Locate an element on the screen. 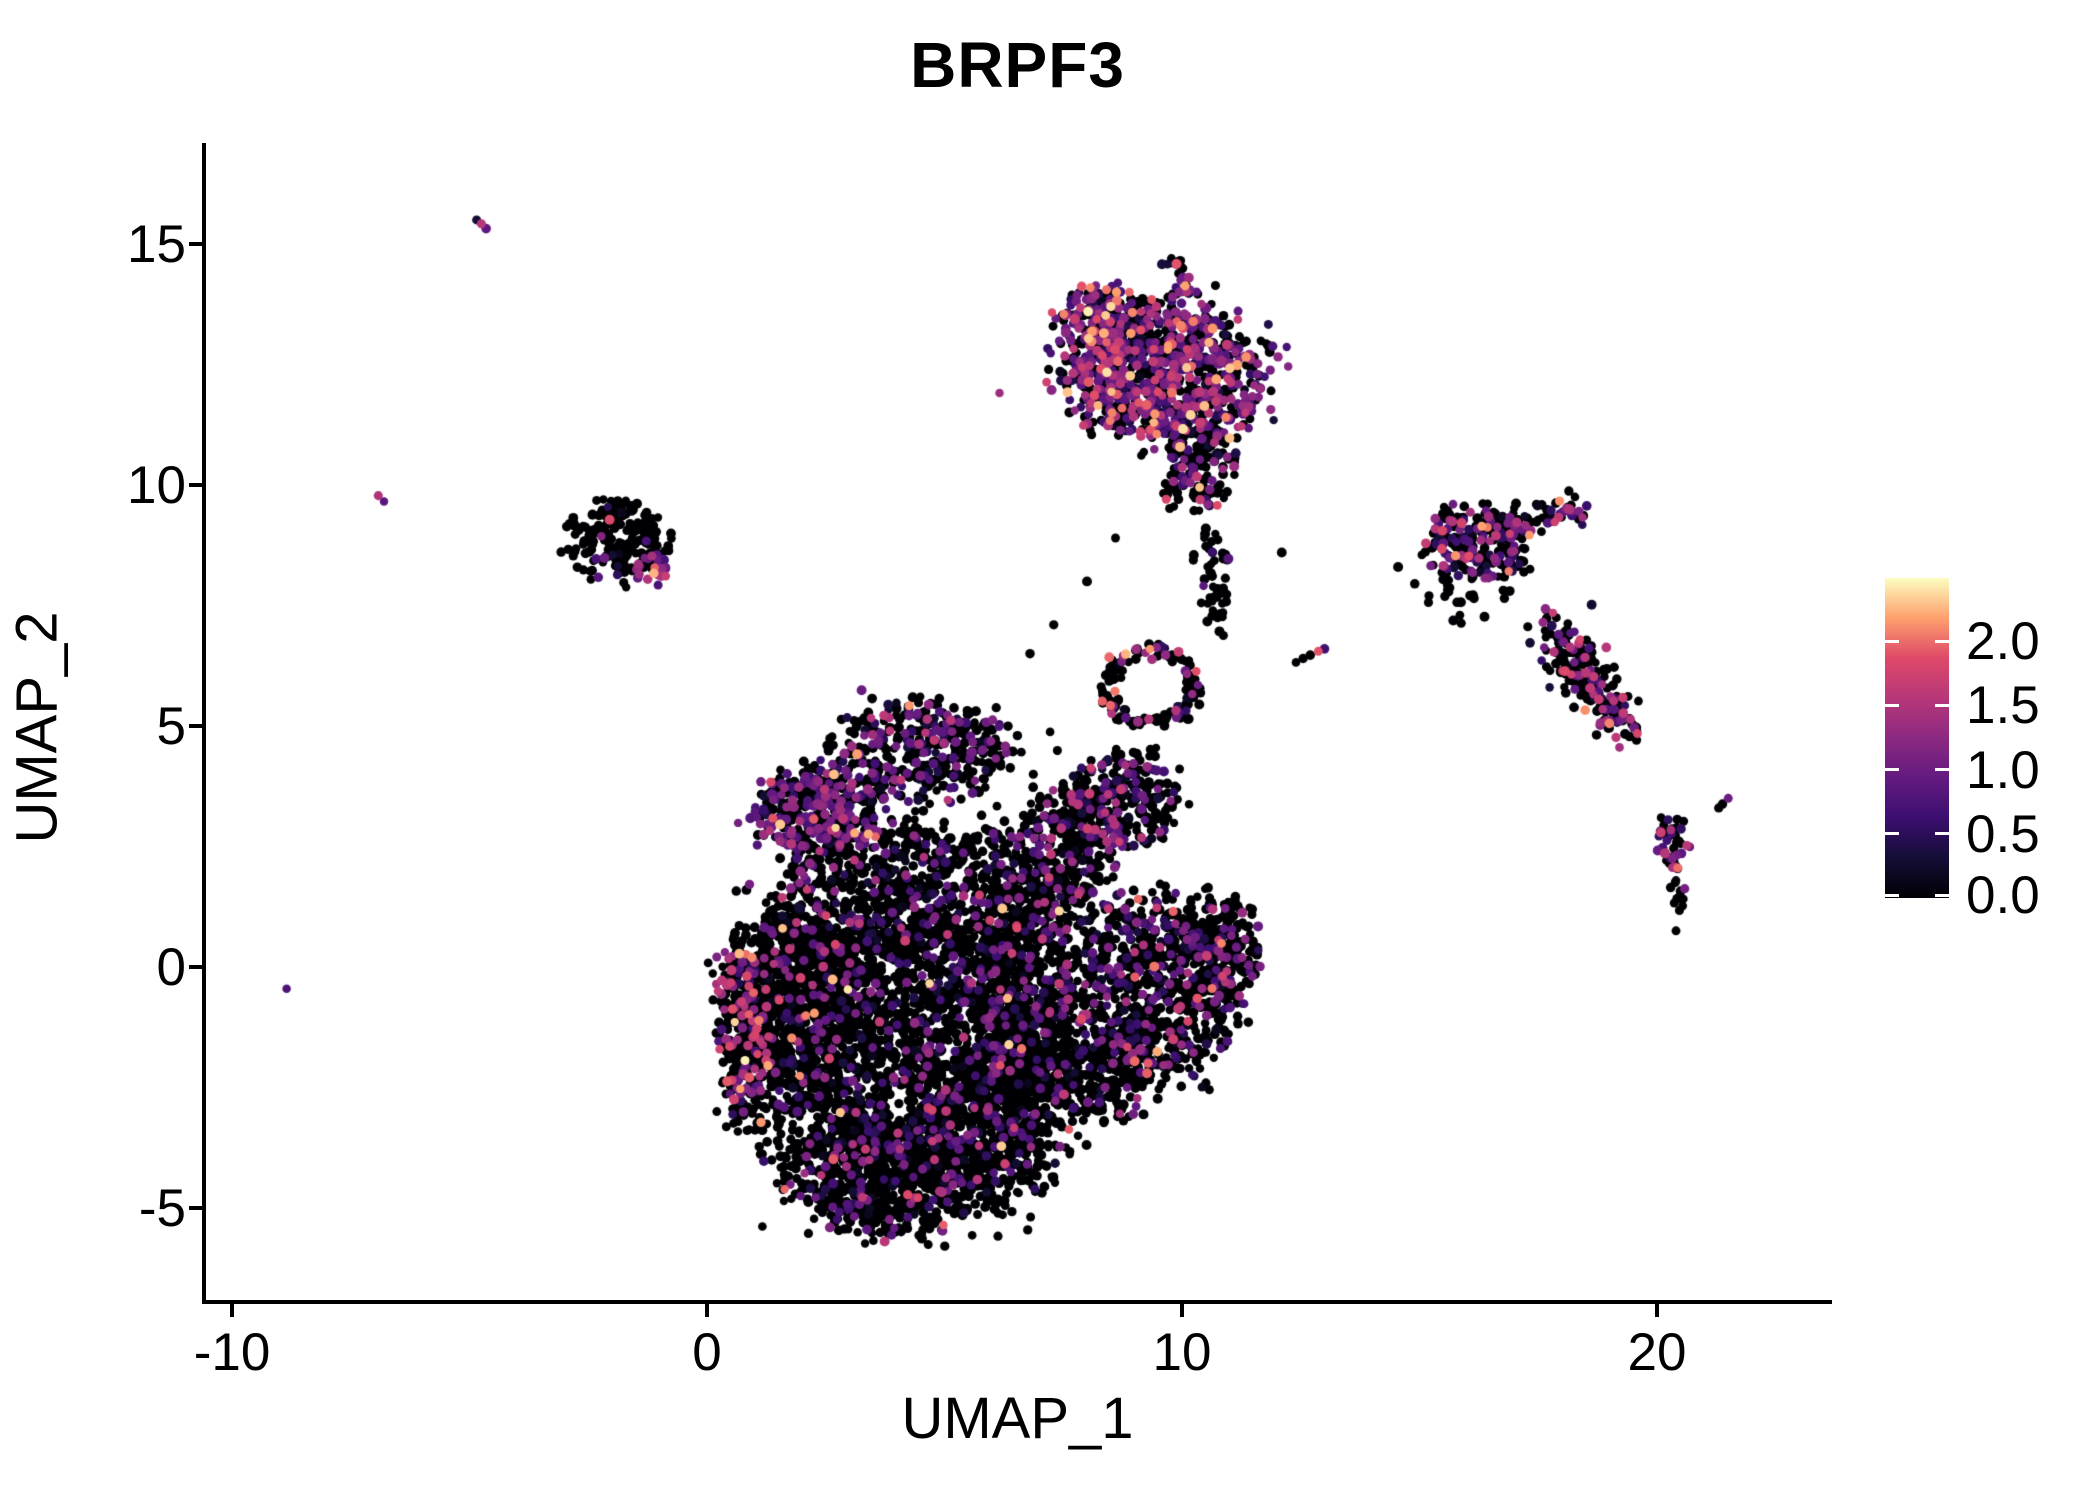 The width and height of the screenshot is (2100, 1500). colorbar-tick-label: 1.5 is located at coordinates (2003, 706).